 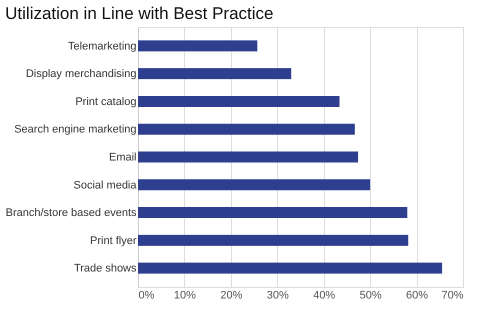 What do you see at coordinates (106, 185) in the screenshot?
I see `y-tick-label: Social media` at bounding box center [106, 185].